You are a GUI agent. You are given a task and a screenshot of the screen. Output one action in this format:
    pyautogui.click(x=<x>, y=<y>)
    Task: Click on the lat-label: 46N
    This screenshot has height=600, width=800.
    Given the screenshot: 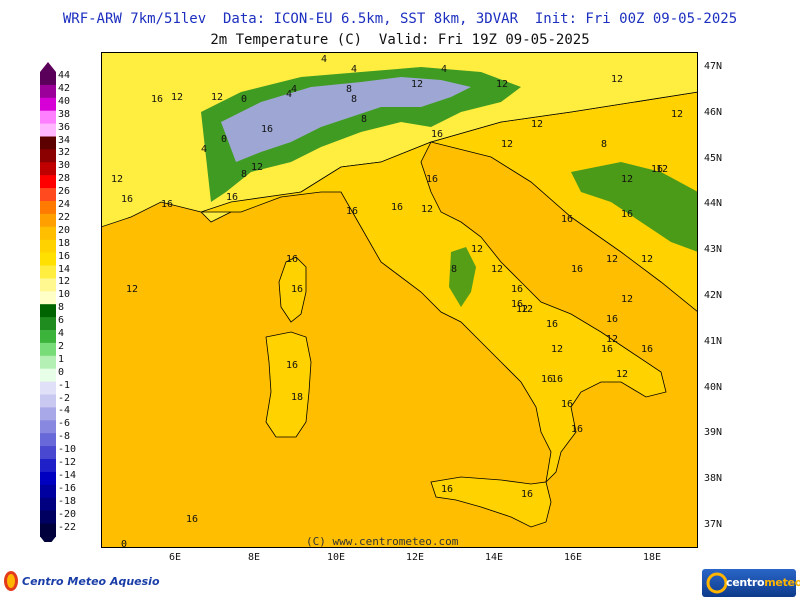 What is the action you would take?
    pyautogui.click(x=713, y=112)
    